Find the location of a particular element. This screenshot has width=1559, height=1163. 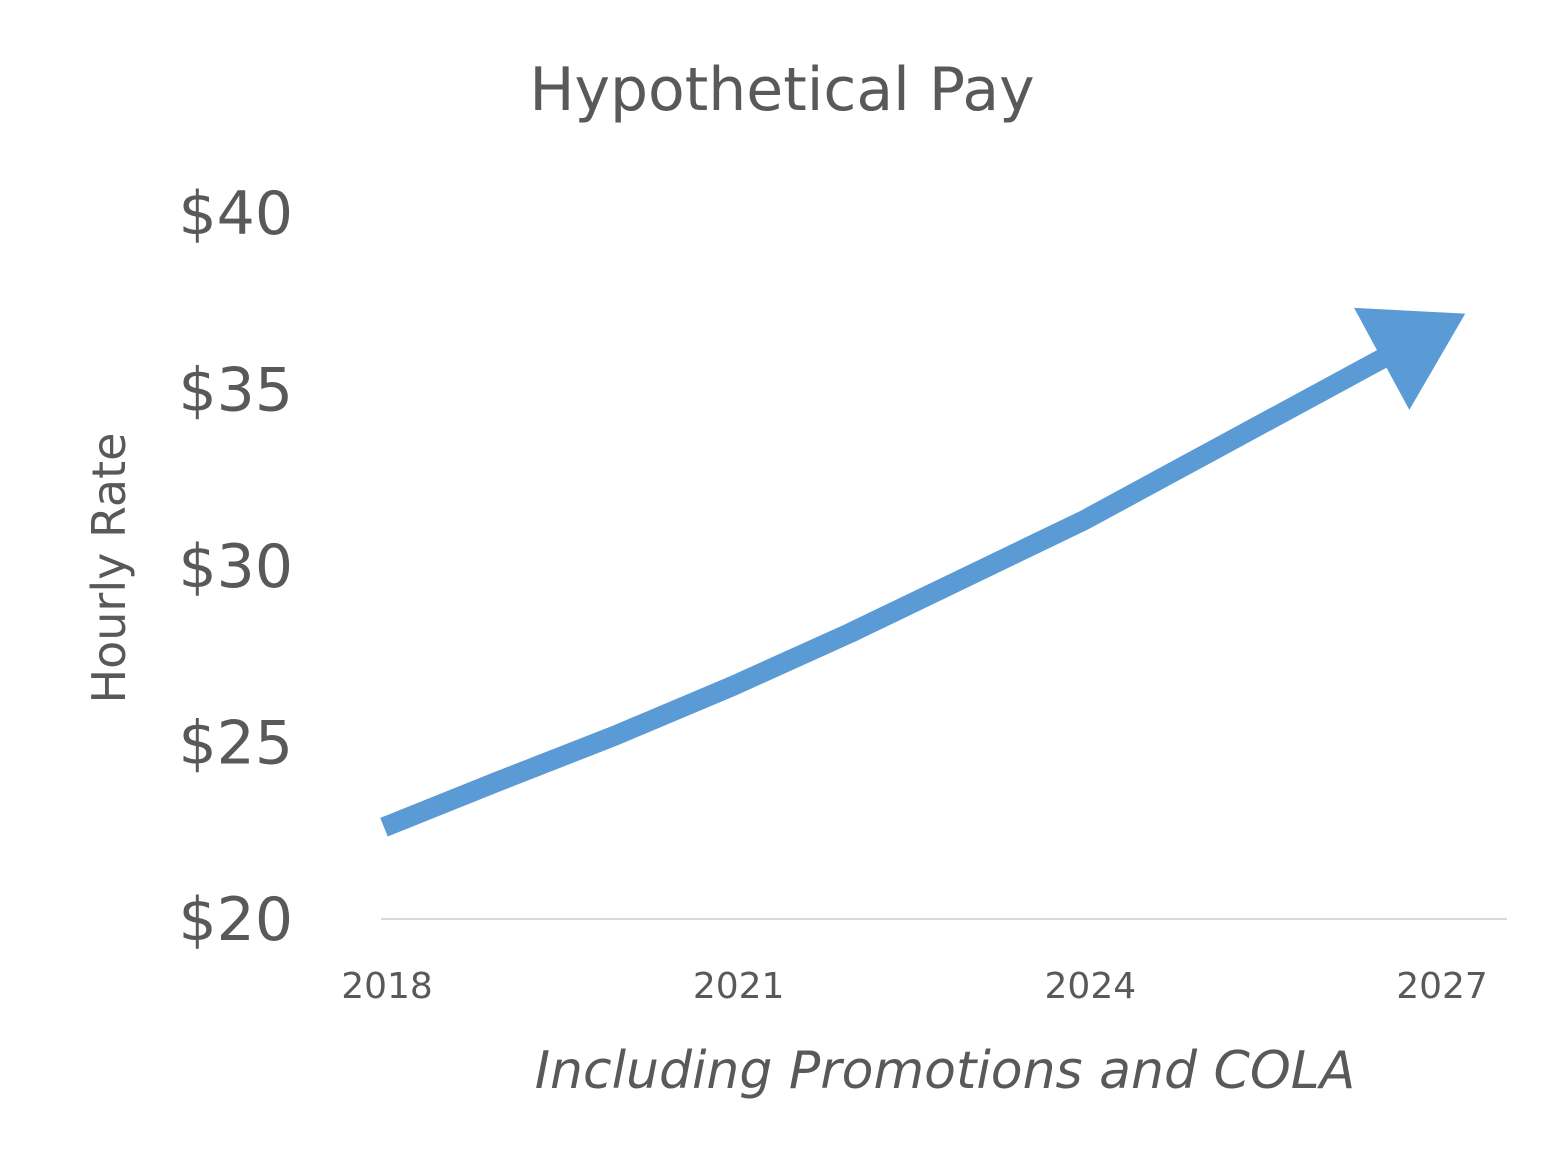

chart-title: Hypothetical Pay is located at coordinates (781, 90).